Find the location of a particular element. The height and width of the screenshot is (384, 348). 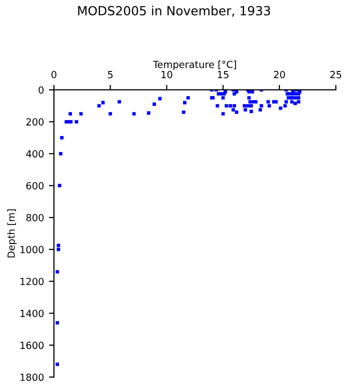

x-axis-title: Temperature [°C] is located at coordinates (194, 65).